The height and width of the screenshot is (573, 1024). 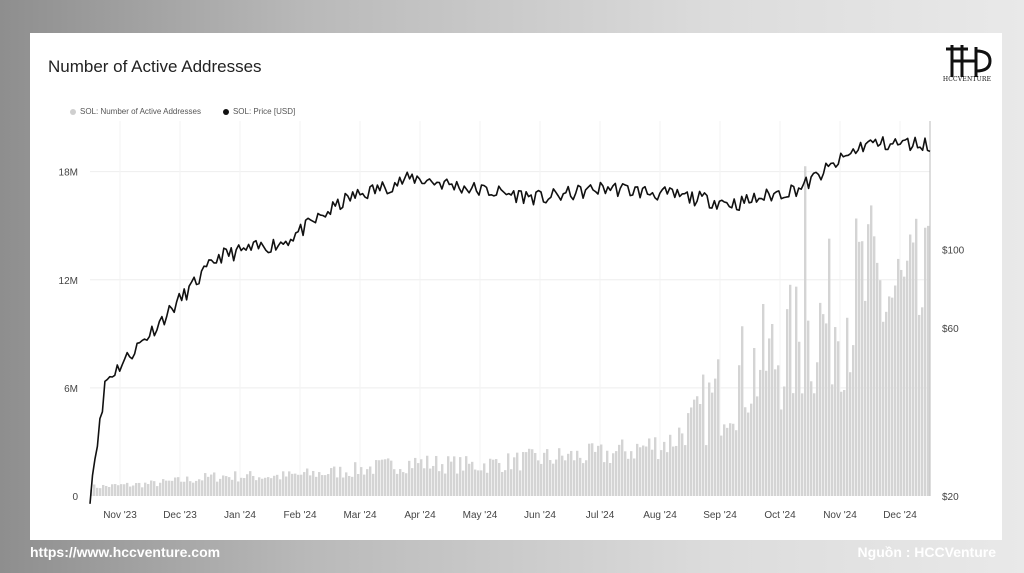 I want to click on y-left-tick-label: 6M, so click(x=71, y=389).